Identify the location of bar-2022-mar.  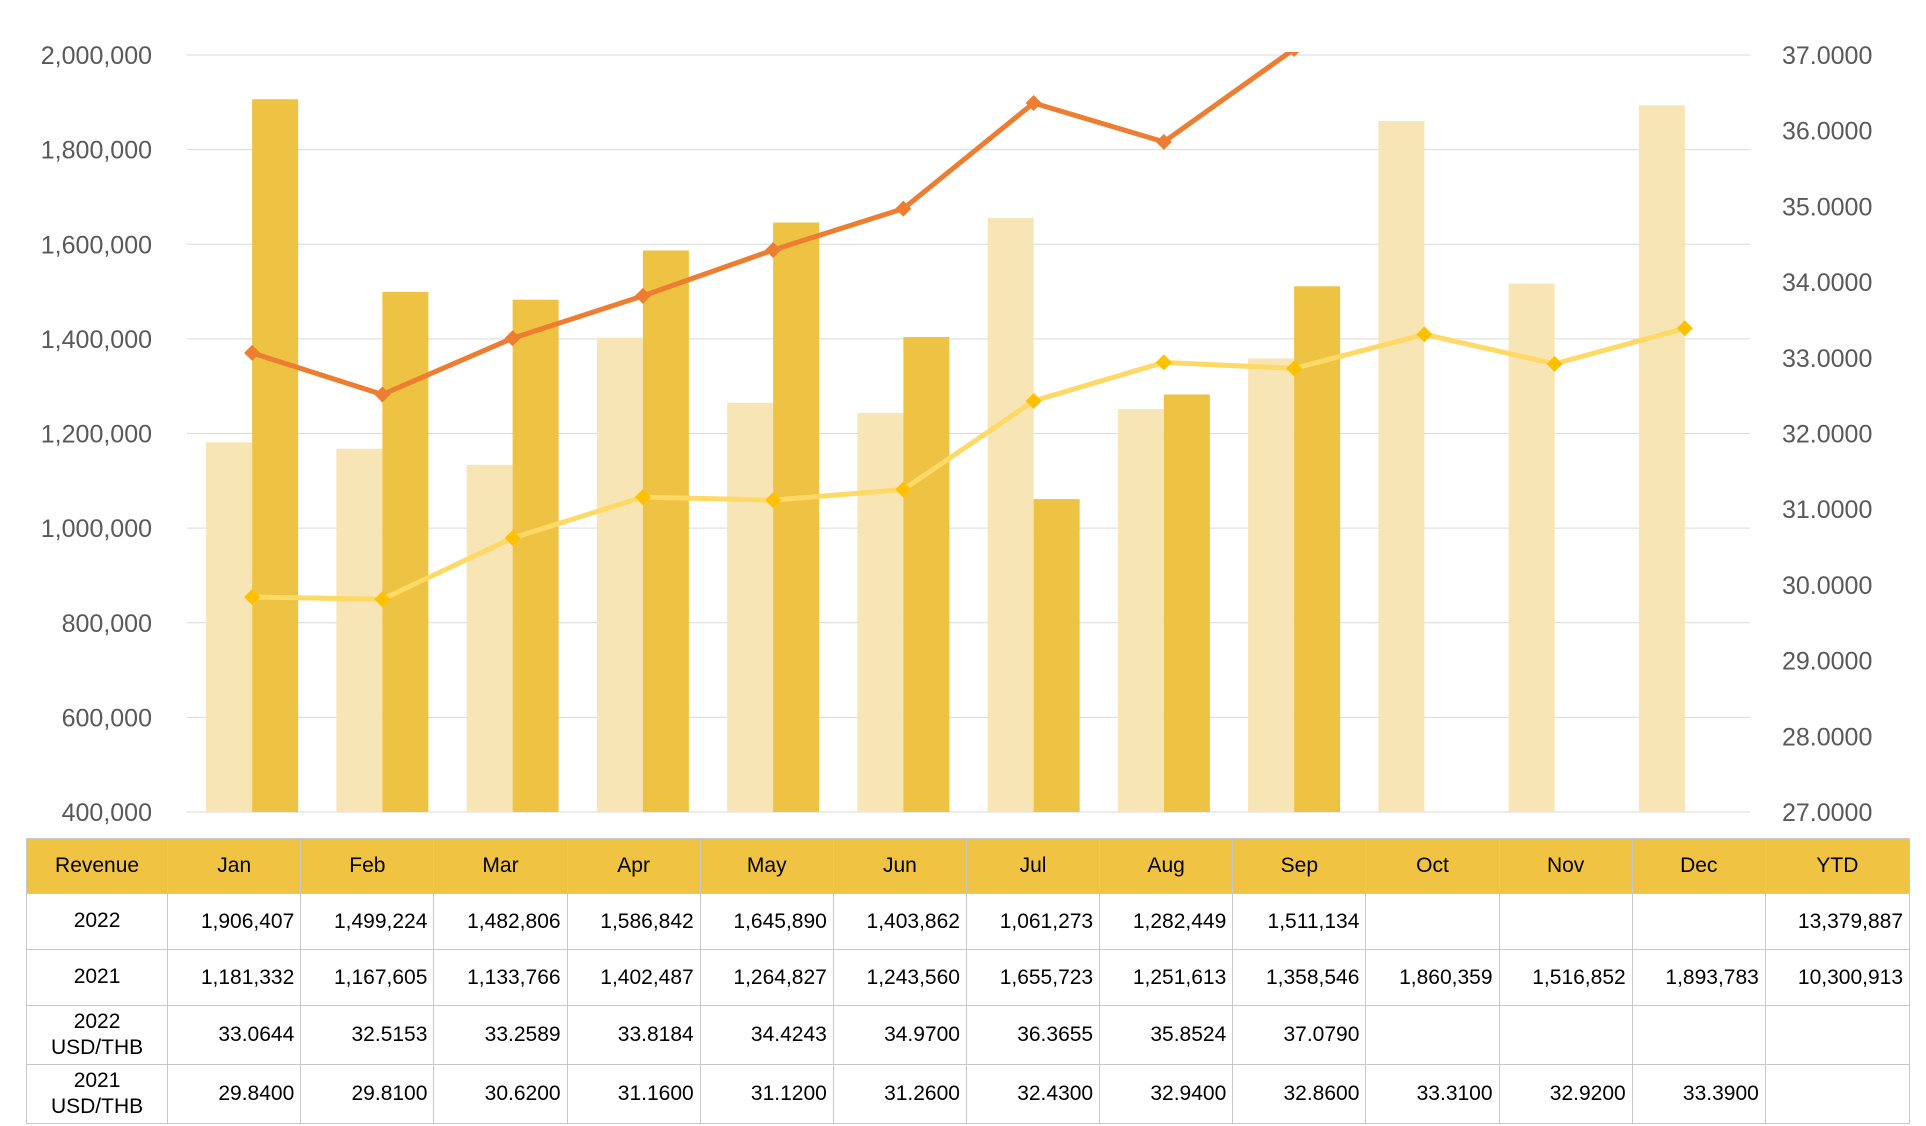
(535, 556).